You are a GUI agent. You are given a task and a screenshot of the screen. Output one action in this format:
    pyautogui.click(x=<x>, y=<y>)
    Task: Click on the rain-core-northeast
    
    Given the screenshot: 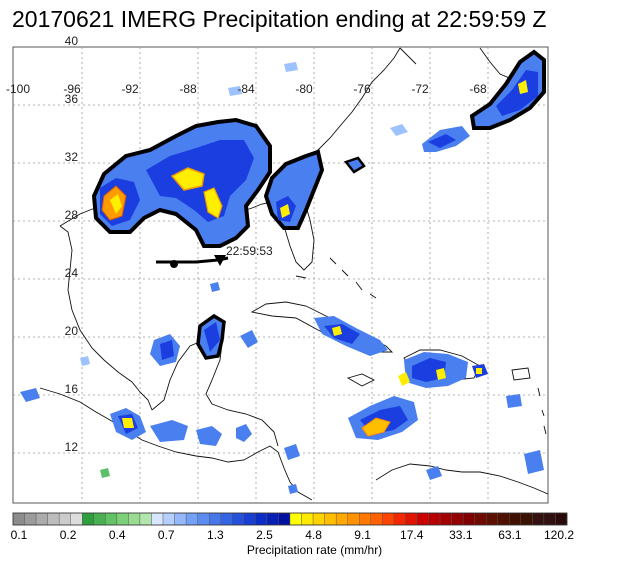 What is the action you would take?
    pyautogui.click(x=517, y=93)
    